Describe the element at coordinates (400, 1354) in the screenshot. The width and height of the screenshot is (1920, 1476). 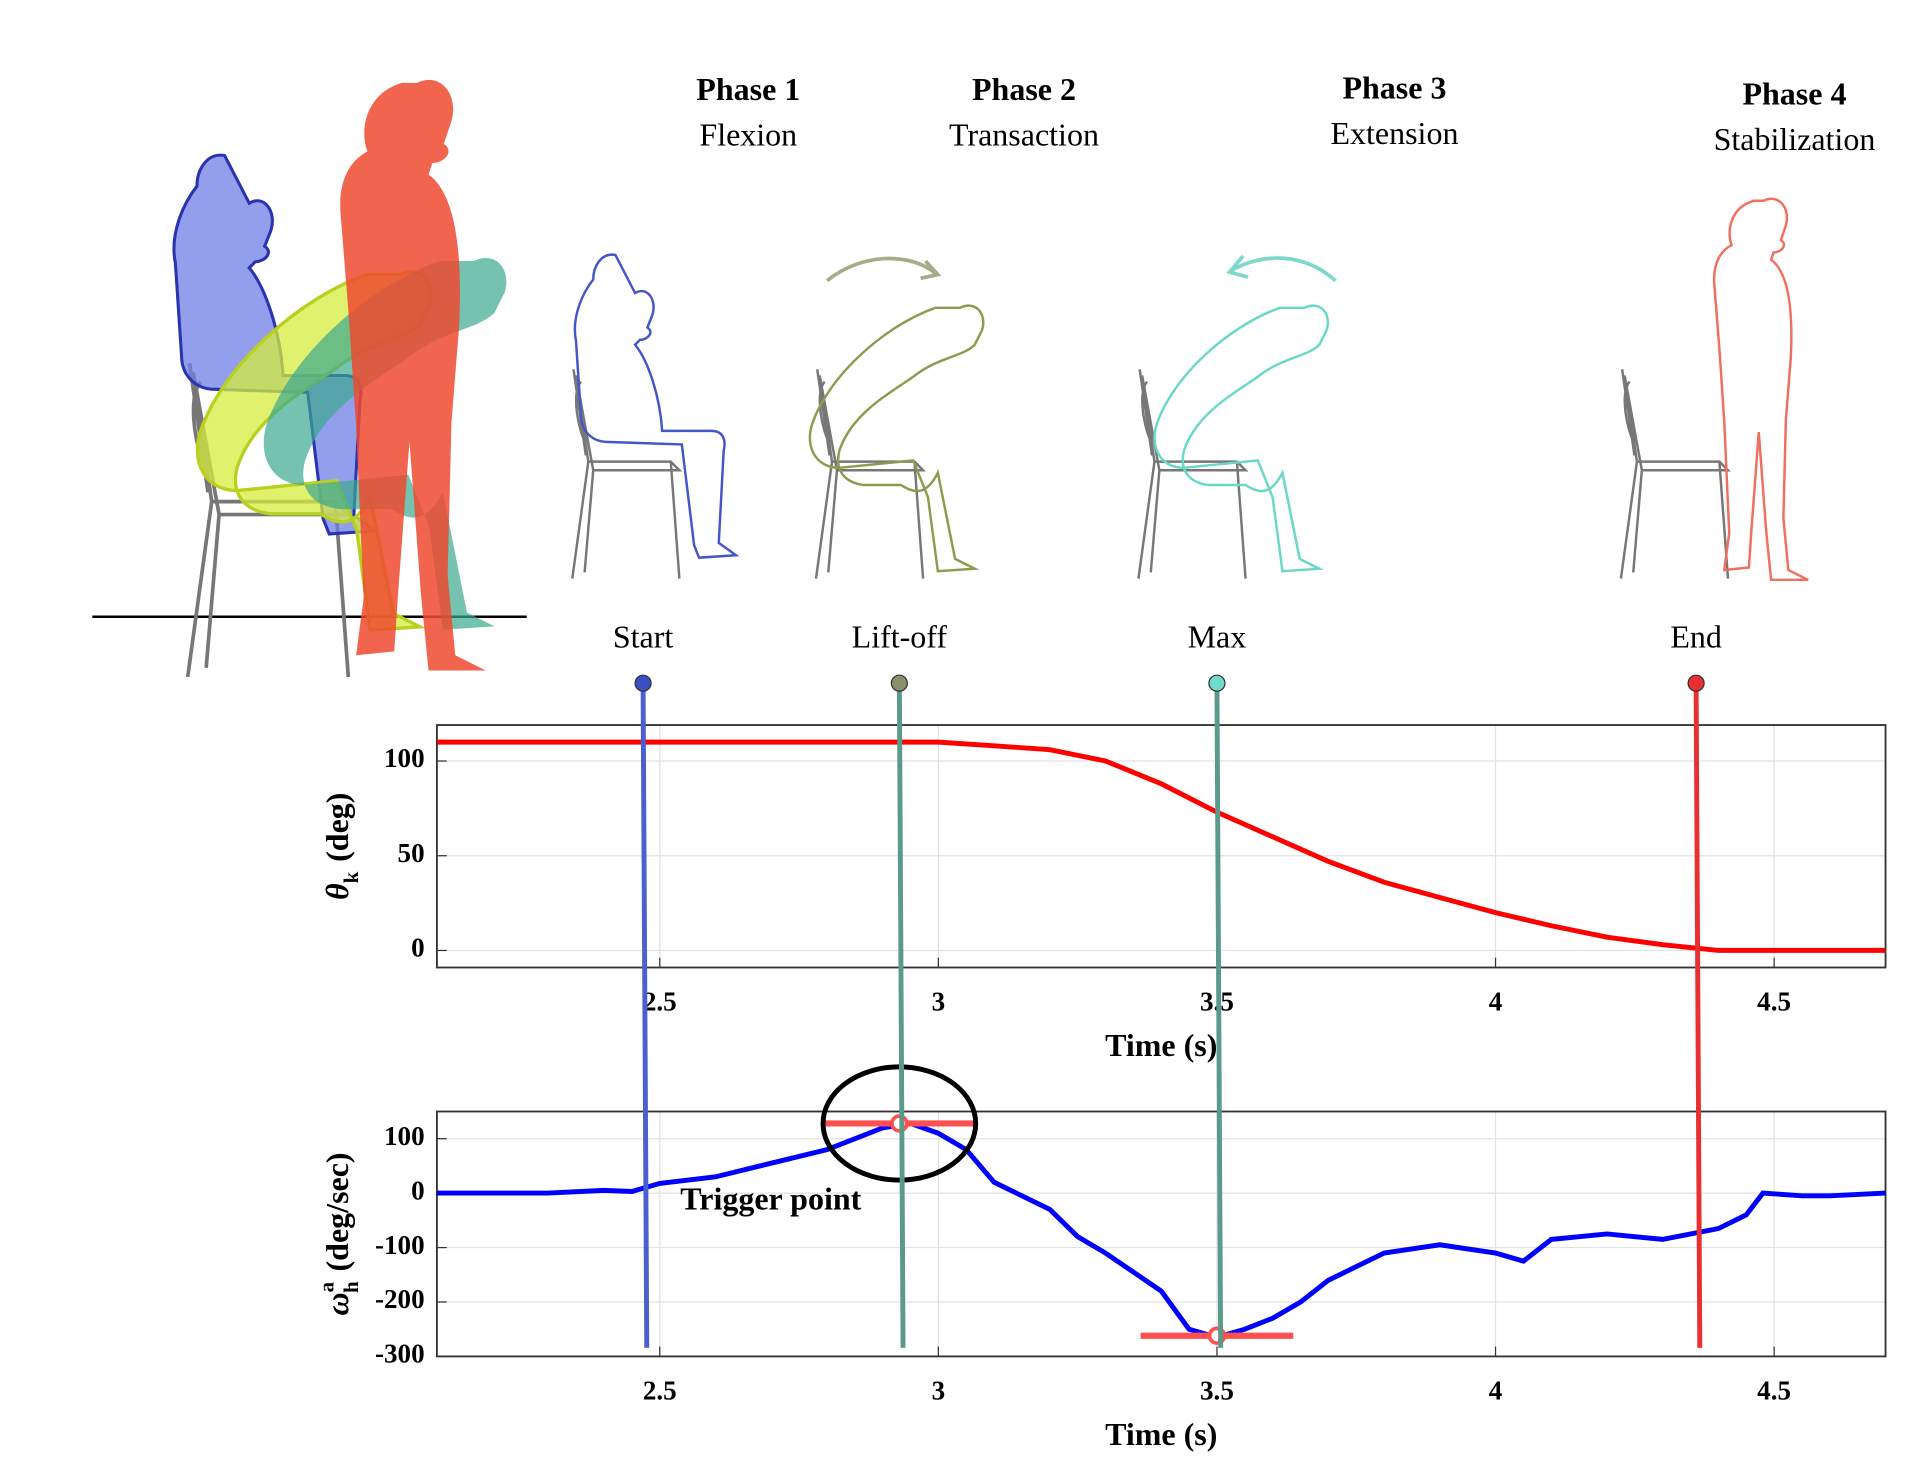
I see `y-tick-label: -300` at that location.